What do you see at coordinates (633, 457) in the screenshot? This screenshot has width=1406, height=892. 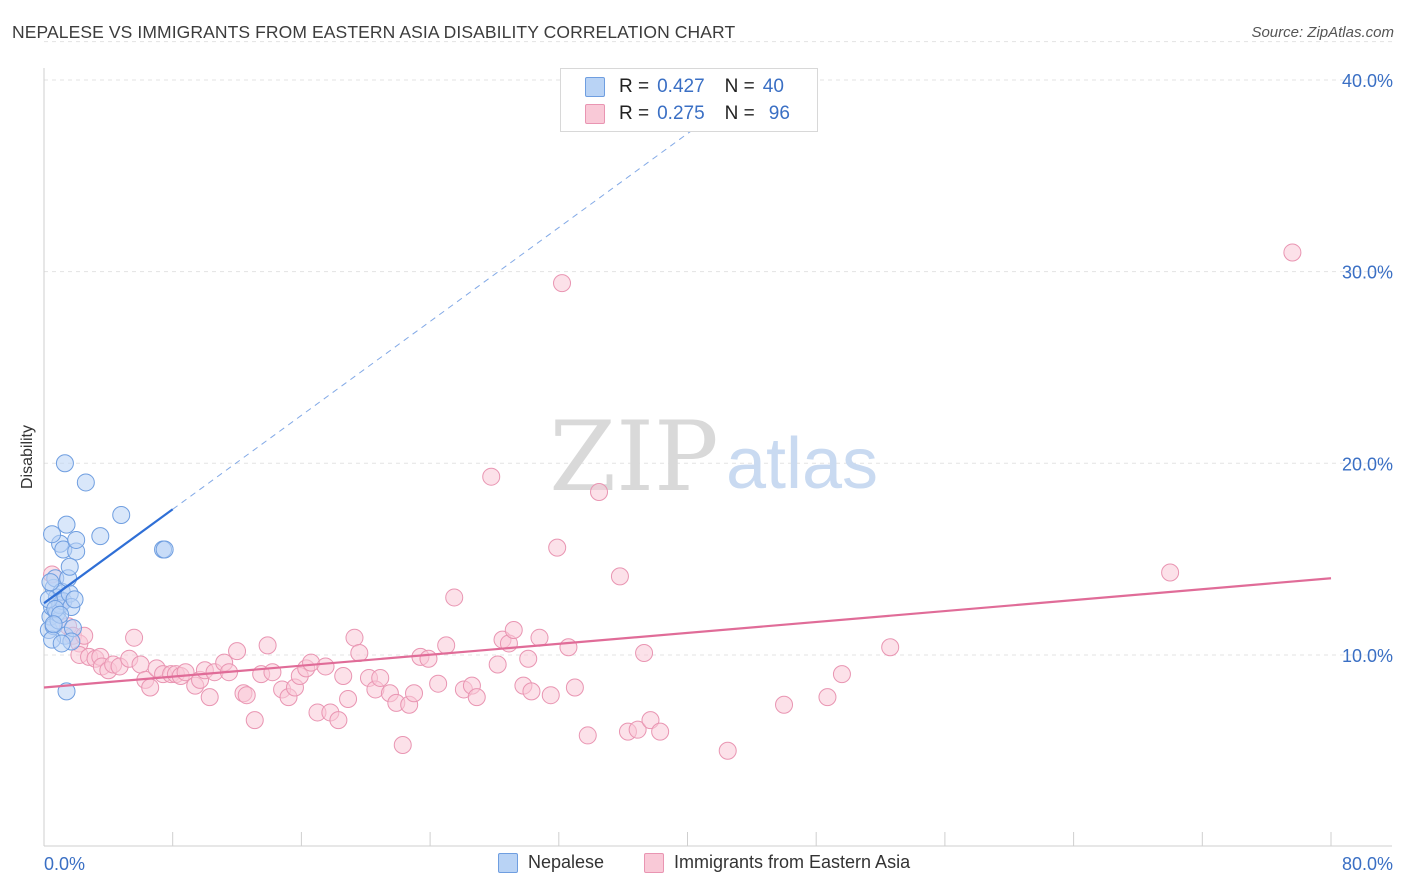 I see `watermark-zip: ZIP` at bounding box center [633, 457].